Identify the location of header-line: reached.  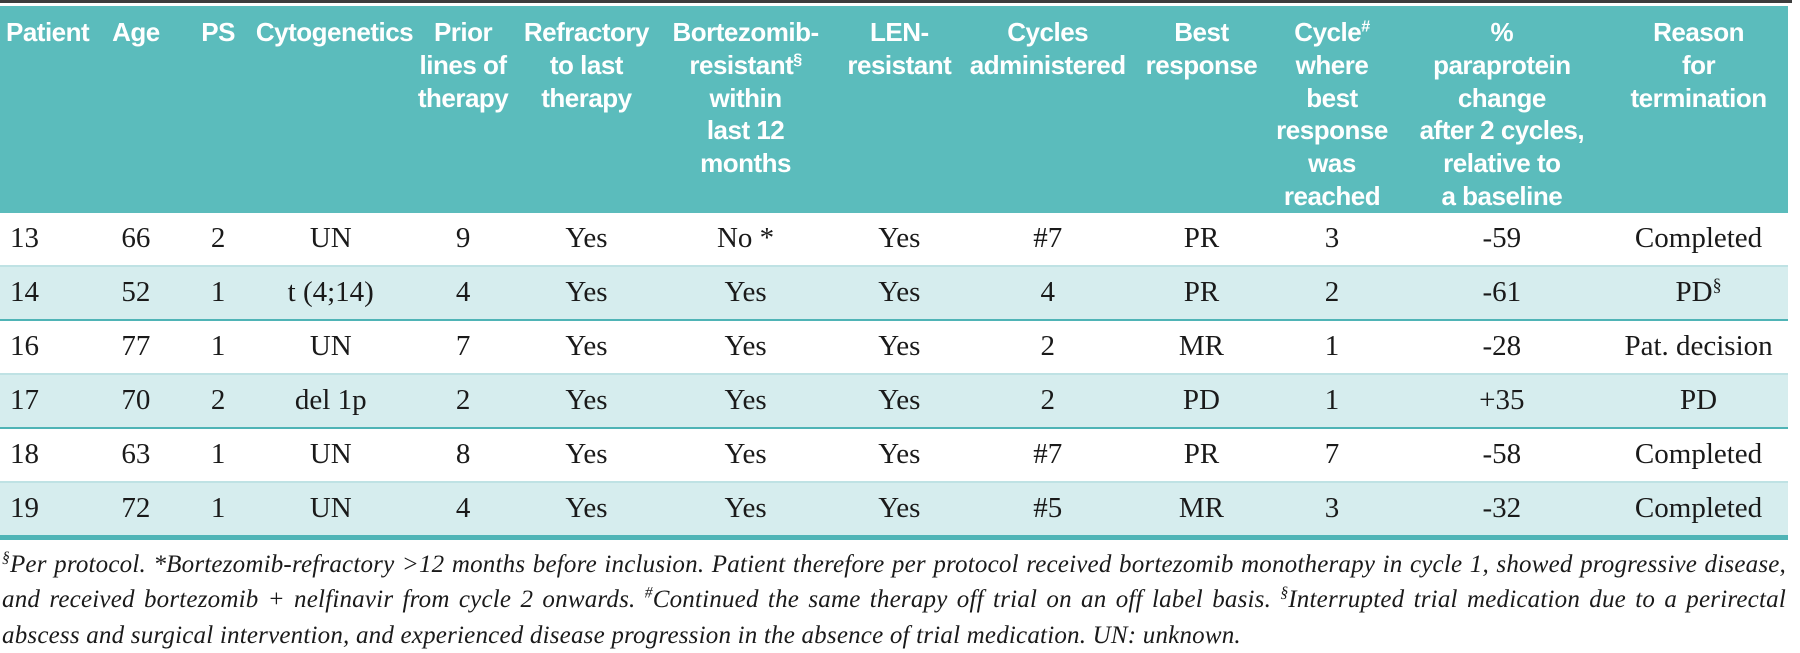
(1331, 196).